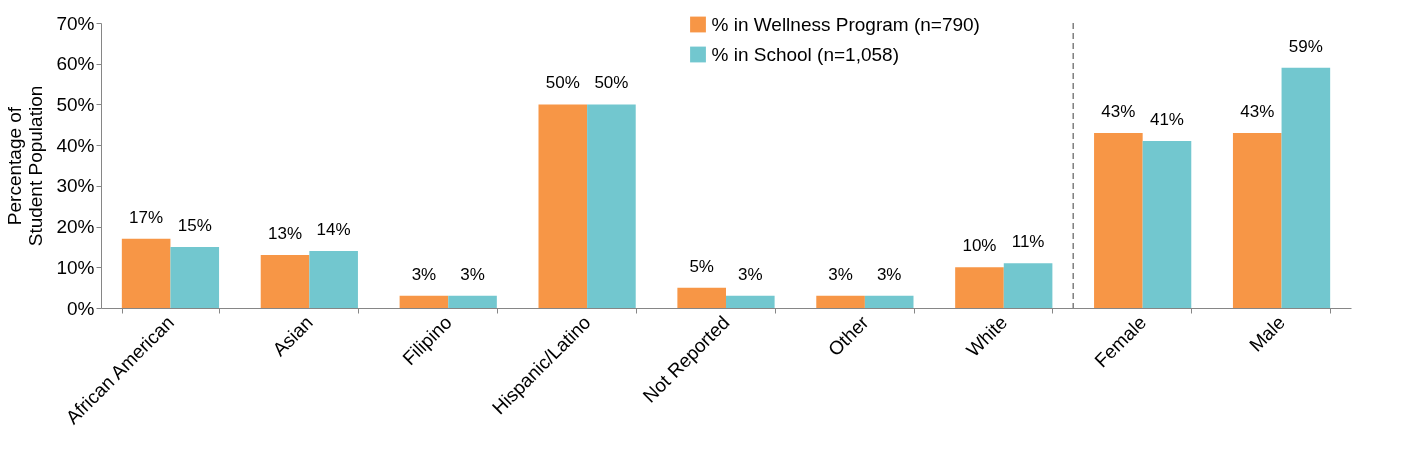  I want to click on data-label: 11%, so click(1028, 242).